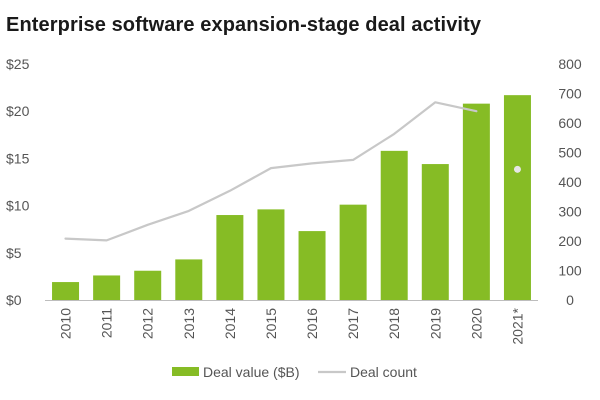 The height and width of the screenshot is (400, 600). What do you see at coordinates (271, 254) in the screenshot?
I see `bar-2015` at bounding box center [271, 254].